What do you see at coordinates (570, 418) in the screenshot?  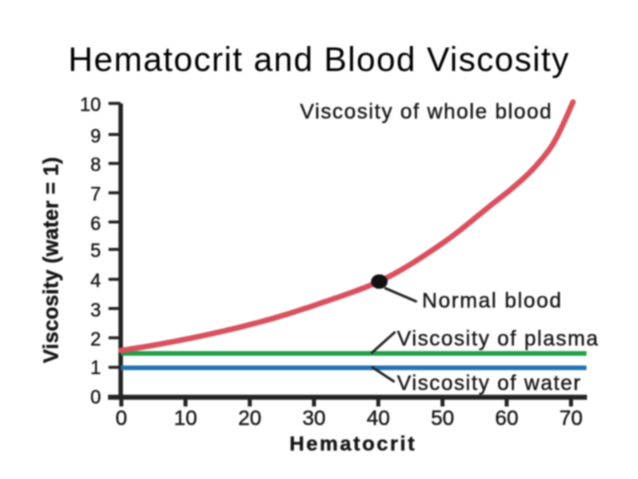 I see `svg-text: 70` at bounding box center [570, 418].